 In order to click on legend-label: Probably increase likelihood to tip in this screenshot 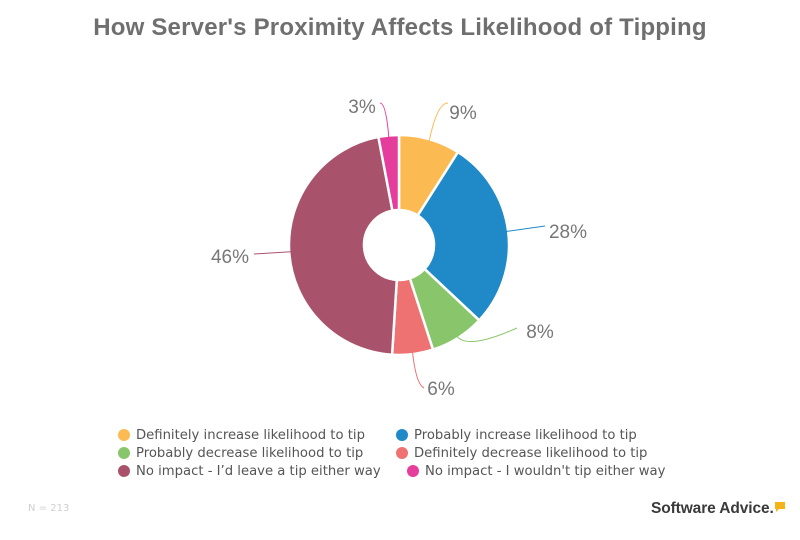, I will do `click(525, 435)`.